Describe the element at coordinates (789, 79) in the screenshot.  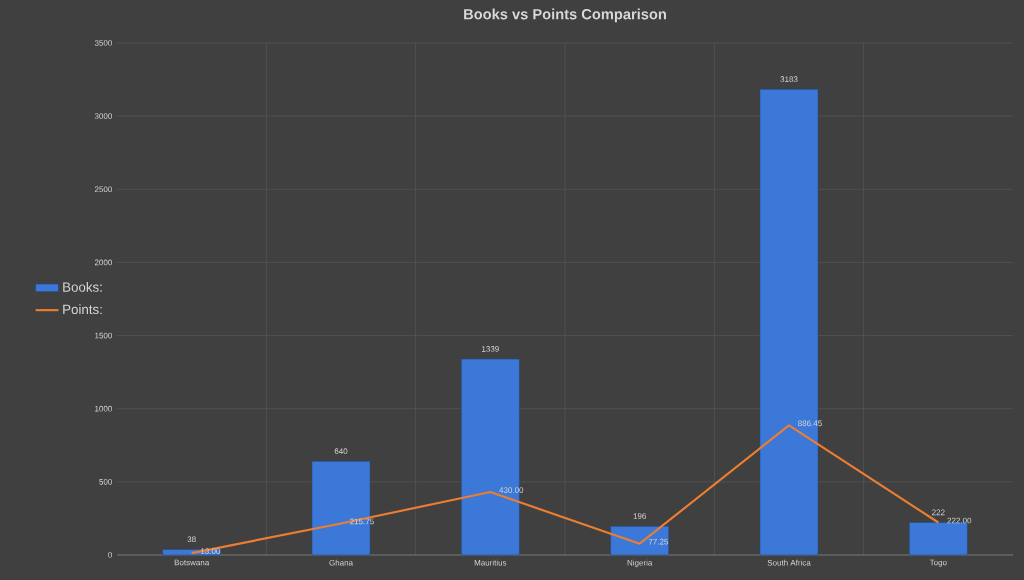
I see `data-label: 3183` at that location.